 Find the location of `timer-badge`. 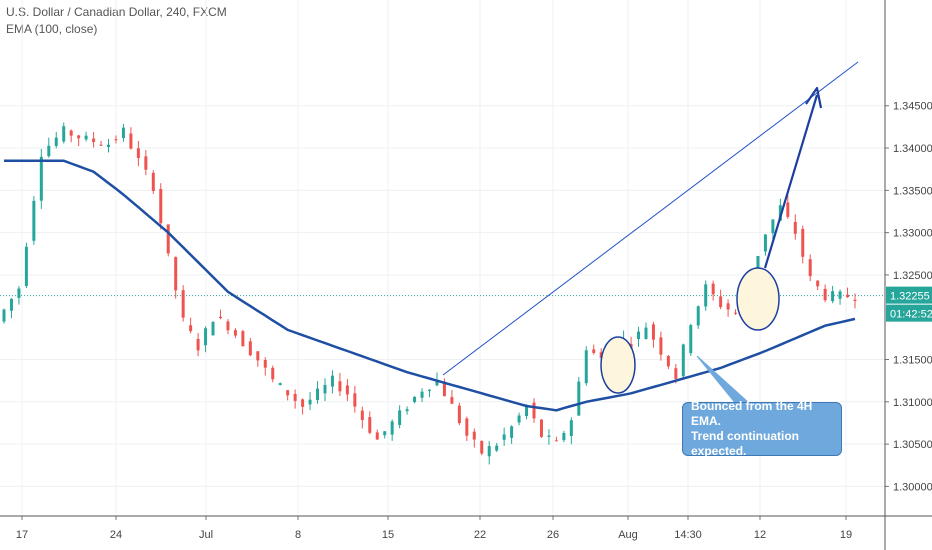

timer-badge is located at coordinates (909, 313).